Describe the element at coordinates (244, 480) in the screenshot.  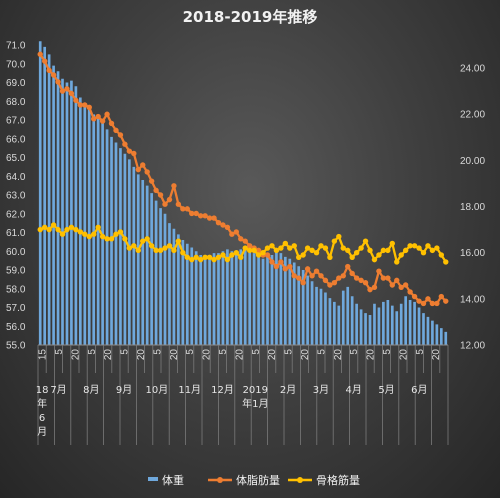
I see `legend-item-body-fat: 体脂肪量` at that location.